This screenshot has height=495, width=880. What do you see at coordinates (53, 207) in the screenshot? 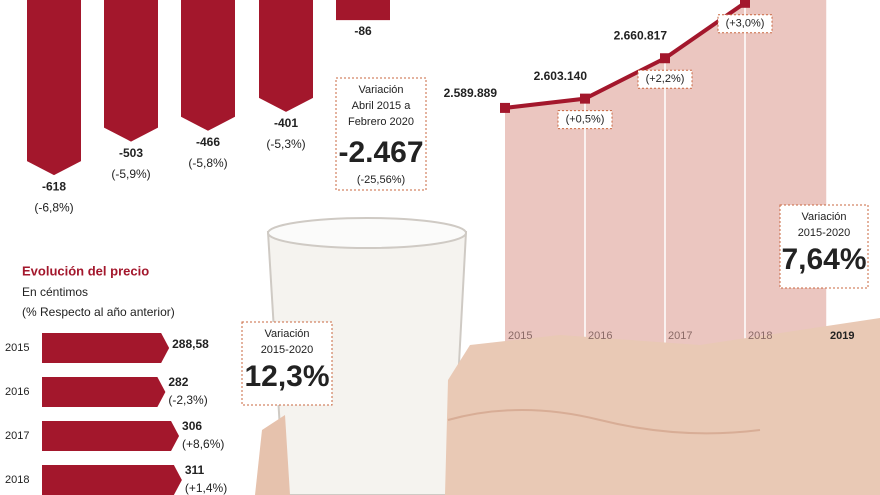
I see `change-label: (-6,8%)` at bounding box center [53, 207].